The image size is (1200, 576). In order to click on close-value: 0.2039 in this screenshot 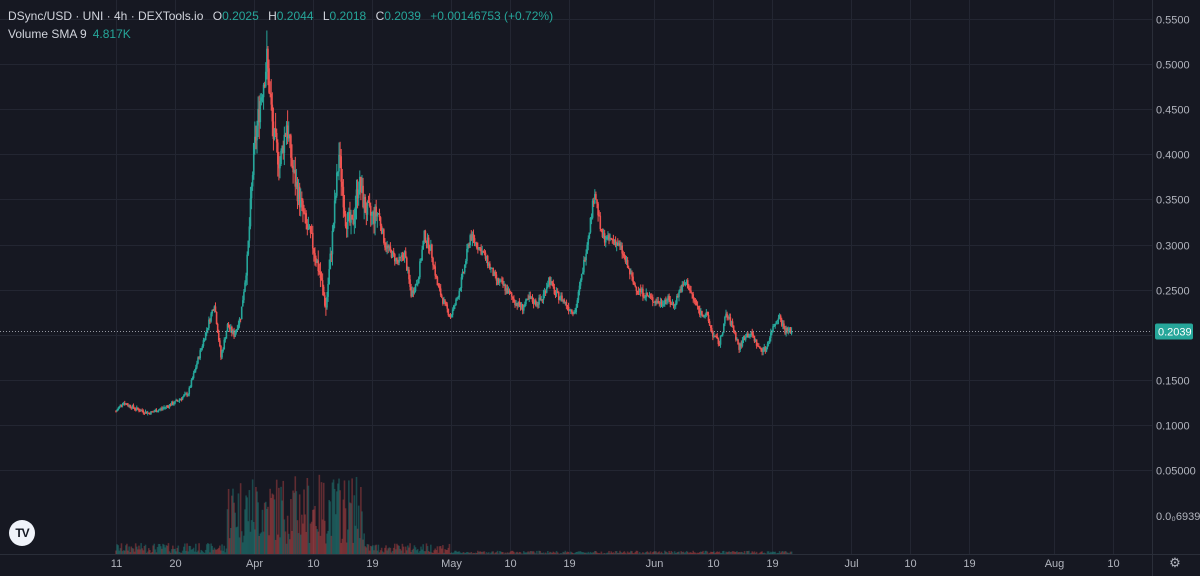, I will do `click(402, 16)`.